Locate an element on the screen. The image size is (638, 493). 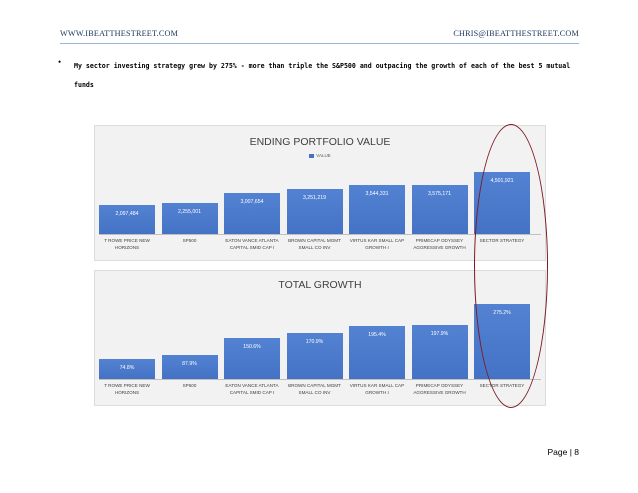
sector-strategy-highlight-ellipse is located at coordinates (511, 266).